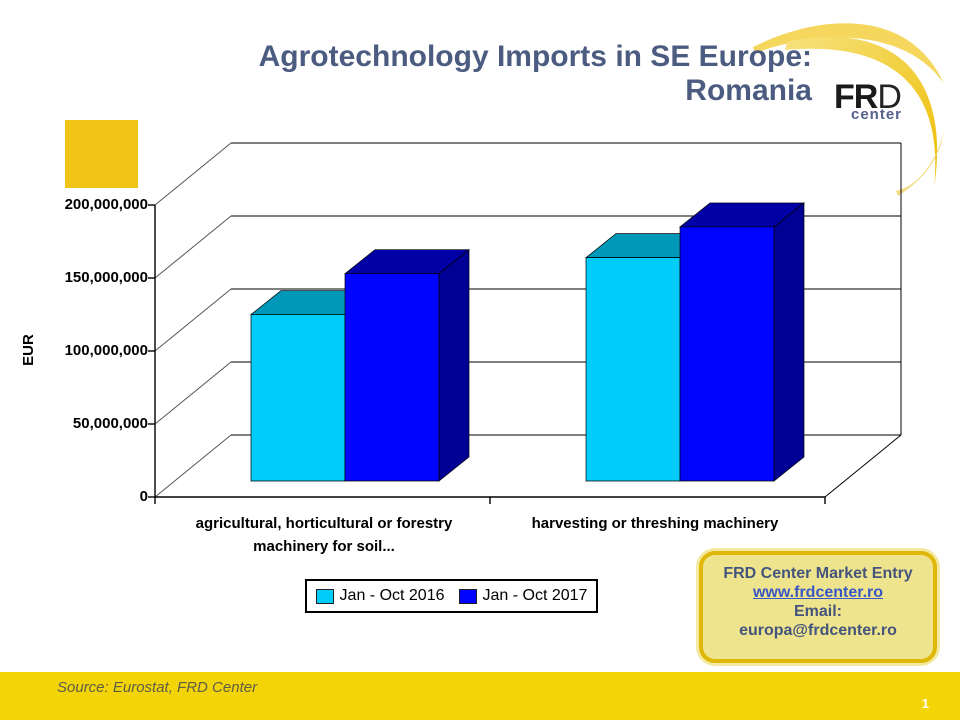 This screenshot has height=720, width=960. I want to click on frd-logo: FRD, so click(868, 97).